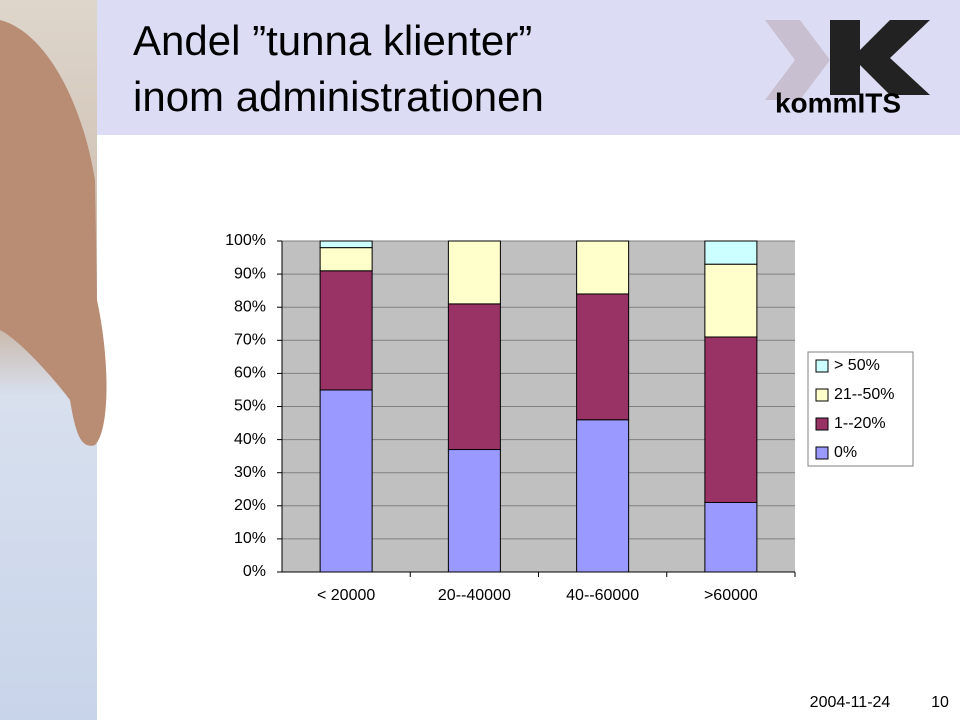 The width and height of the screenshot is (960, 720). What do you see at coordinates (250, 472) in the screenshot?
I see `y-tick-label: 30%` at bounding box center [250, 472].